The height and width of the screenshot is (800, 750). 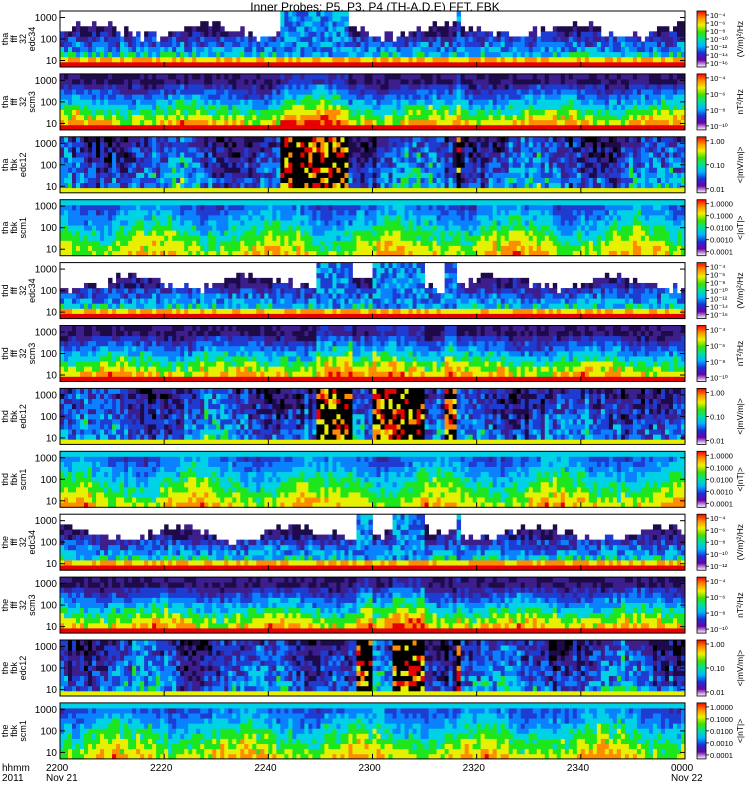 I want to click on y-axis-label: scm3, so click(x=32, y=102).